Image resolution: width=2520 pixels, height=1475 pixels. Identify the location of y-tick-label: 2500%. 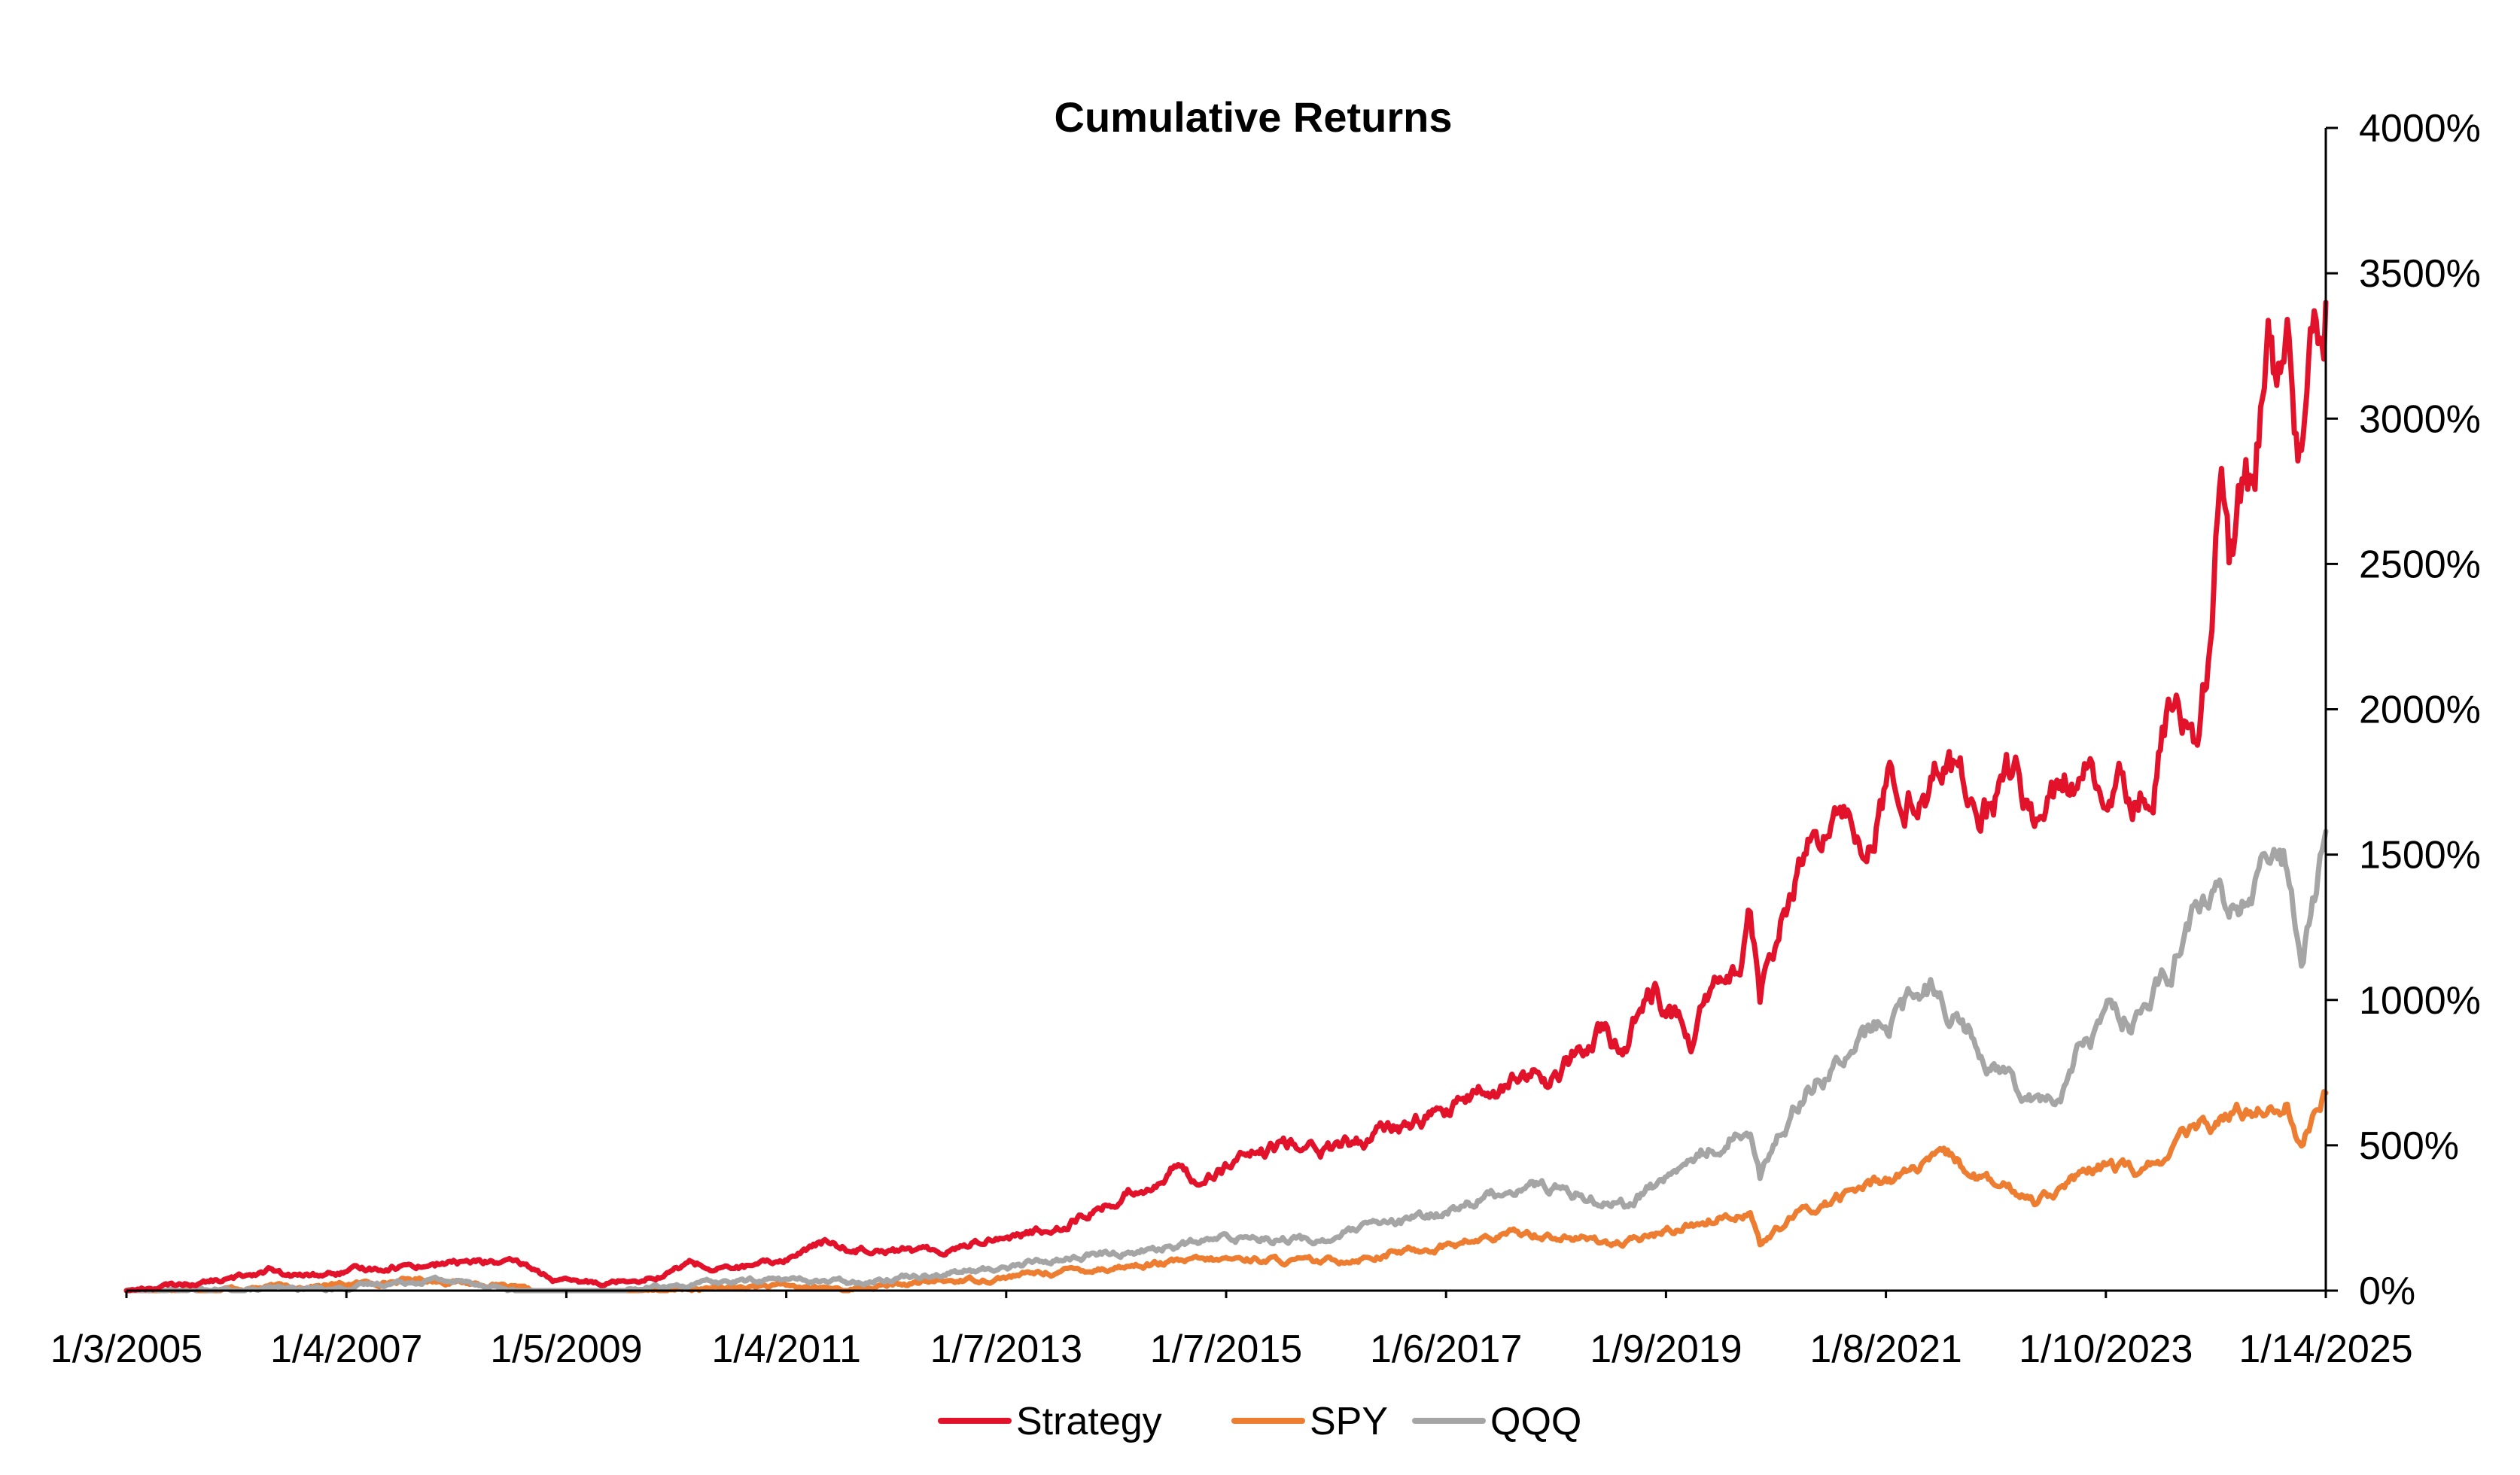
(2420, 564).